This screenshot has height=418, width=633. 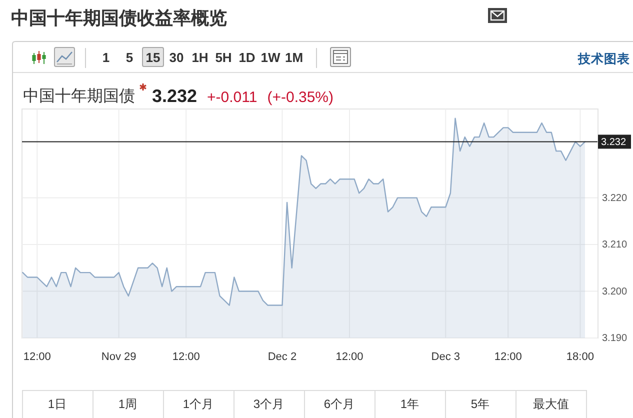 I want to click on x-tick-label: Dec 2, so click(x=282, y=356).